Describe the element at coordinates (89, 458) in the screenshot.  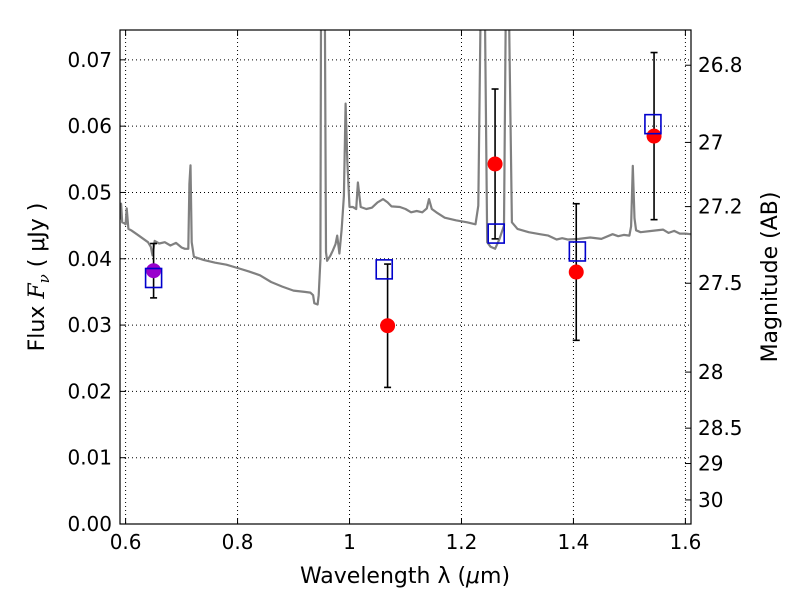
I see `y-tick-label: 0.01` at that location.